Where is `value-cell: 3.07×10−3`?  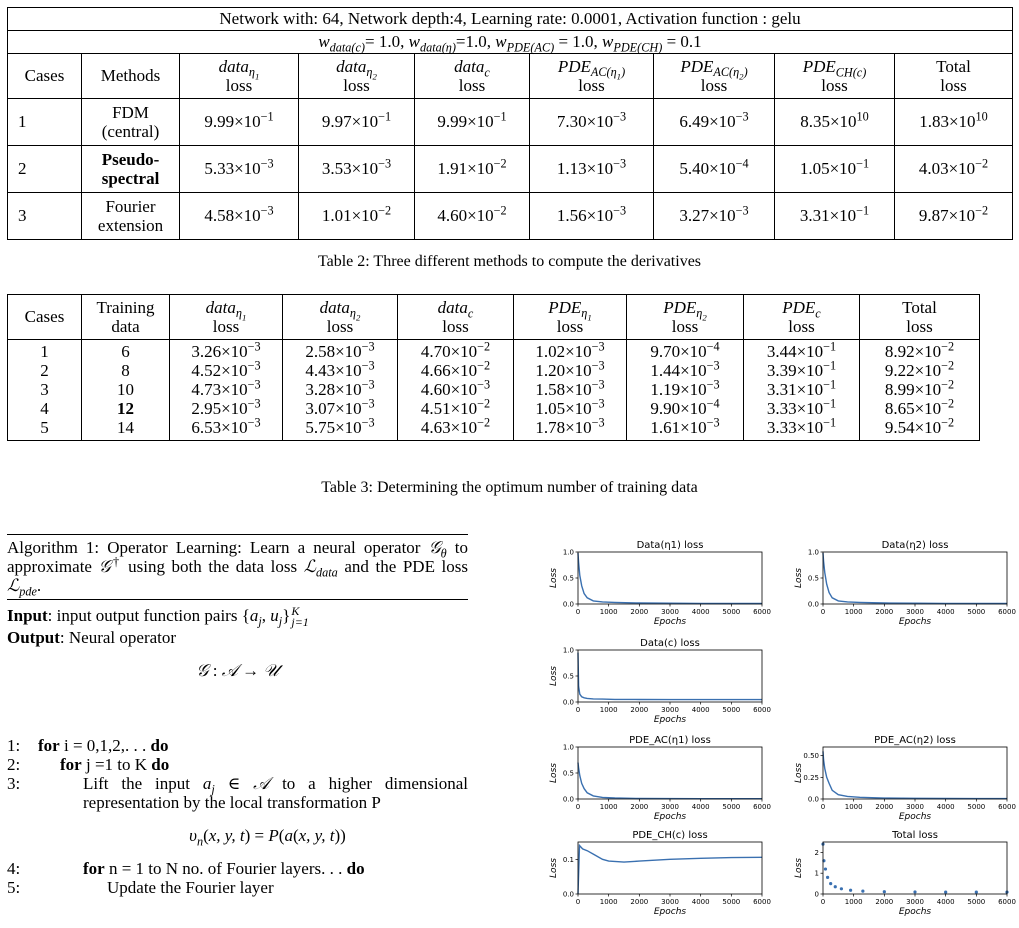 value-cell: 3.07×10−3 is located at coordinates (340, 407).